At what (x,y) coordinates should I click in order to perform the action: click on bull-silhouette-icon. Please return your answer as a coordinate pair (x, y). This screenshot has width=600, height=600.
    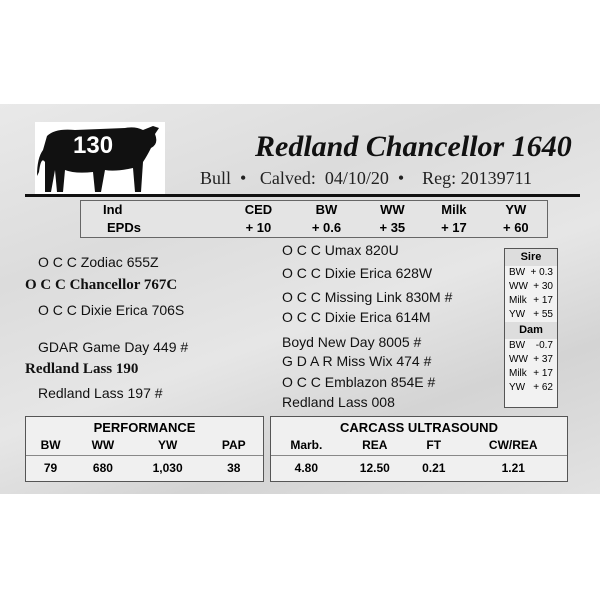
    Looking at the image, I should click on (98, 159).